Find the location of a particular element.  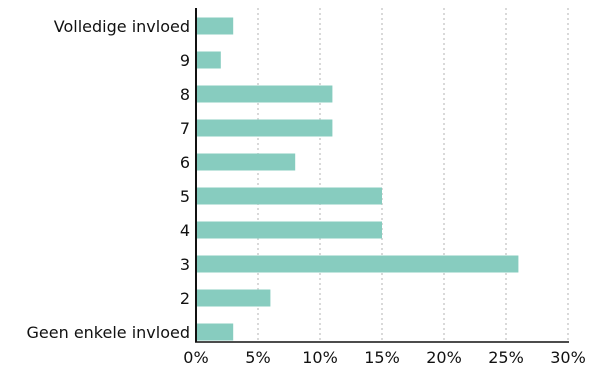

x-tick-labels: 0% 5% 10% 15% 20% 25% 30% is located at coordinates (384, 357).